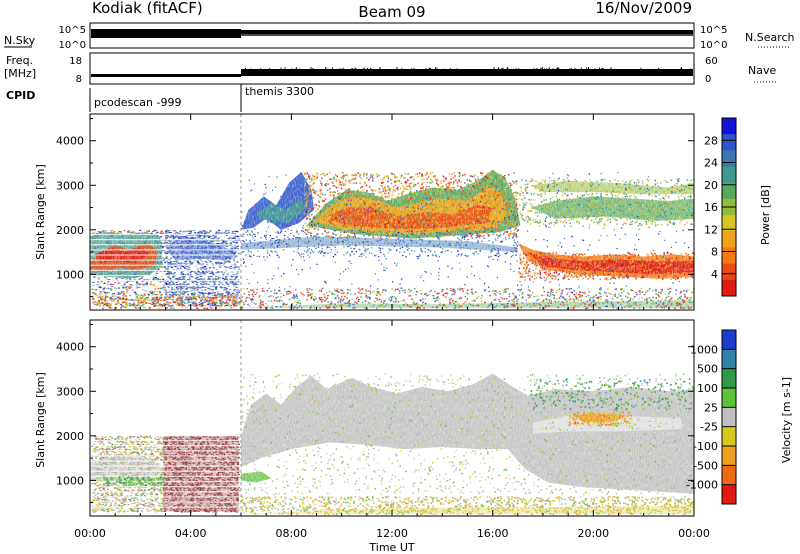 This screenshot has height=554, width=800. What do you see at coordinates (713, 45) in the screenshot?
I see `nsearch-tick-bottom: 10^0` at bounding box center [713, 45].